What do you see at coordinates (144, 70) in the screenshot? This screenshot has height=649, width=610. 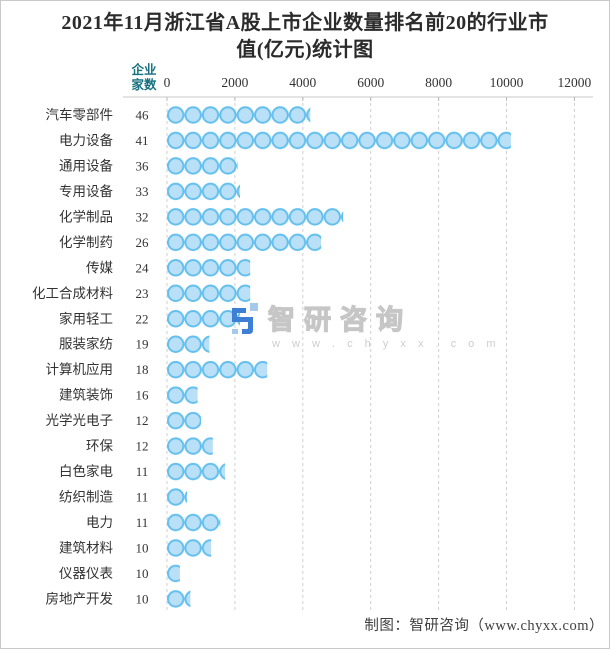 I see `count-header-line1: 企业` at bounding box center [144, 70].